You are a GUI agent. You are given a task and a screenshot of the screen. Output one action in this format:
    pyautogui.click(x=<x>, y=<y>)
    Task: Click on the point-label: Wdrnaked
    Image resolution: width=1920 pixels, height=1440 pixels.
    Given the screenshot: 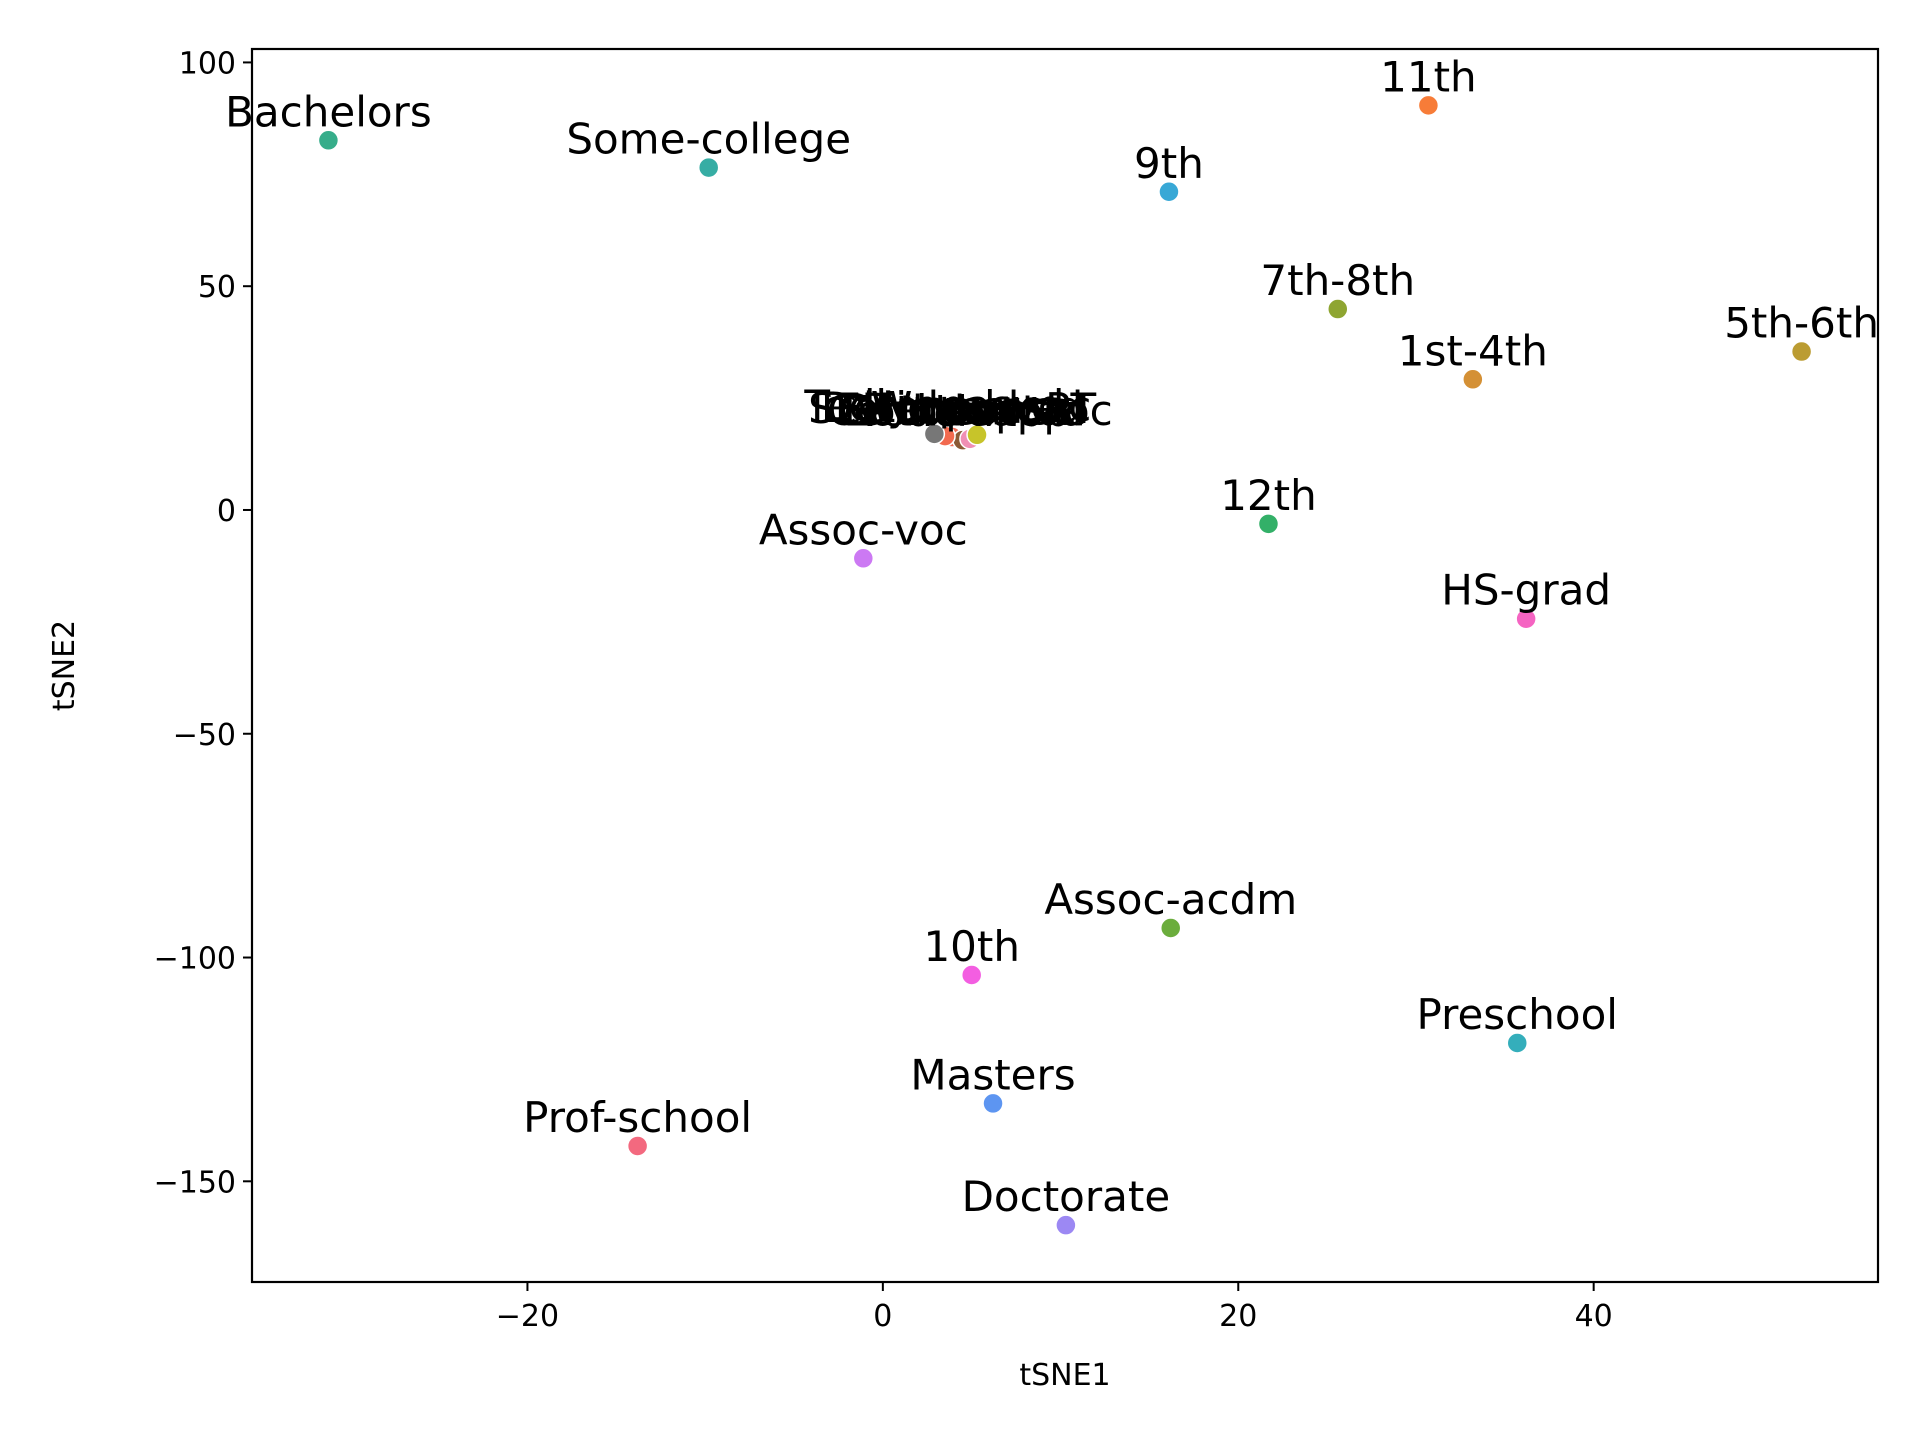 What is the action you would take?
    pyautogui.click(x=977, y=407)
    